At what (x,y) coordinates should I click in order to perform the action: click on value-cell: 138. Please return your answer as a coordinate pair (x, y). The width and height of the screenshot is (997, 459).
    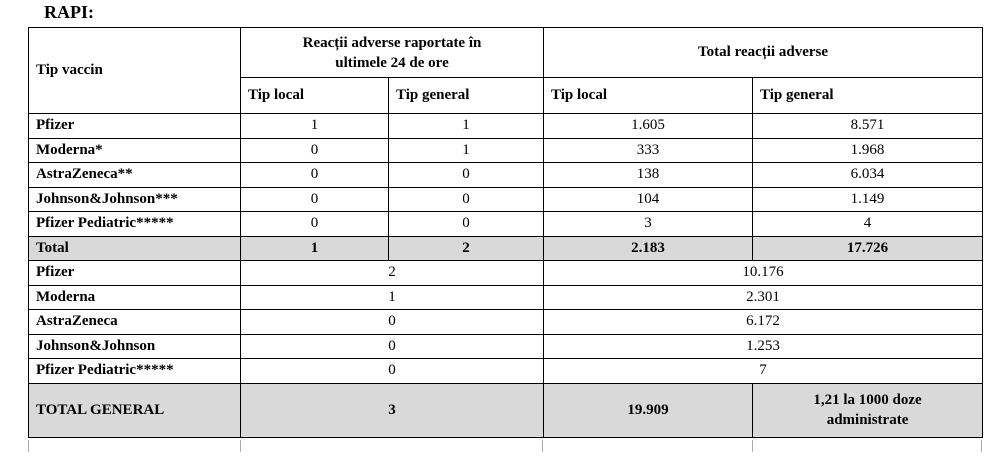
    Looking at the image, I should click on (648, 175).